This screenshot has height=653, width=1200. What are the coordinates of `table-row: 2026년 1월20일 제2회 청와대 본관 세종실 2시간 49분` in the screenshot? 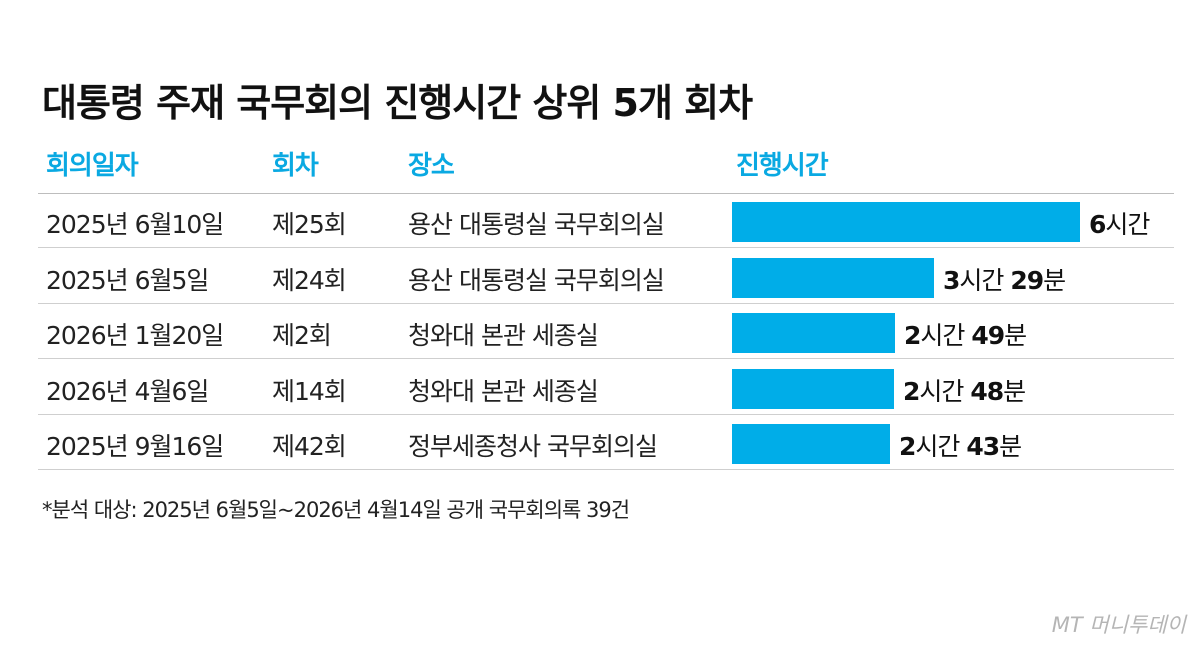 It's located at (600, 331).